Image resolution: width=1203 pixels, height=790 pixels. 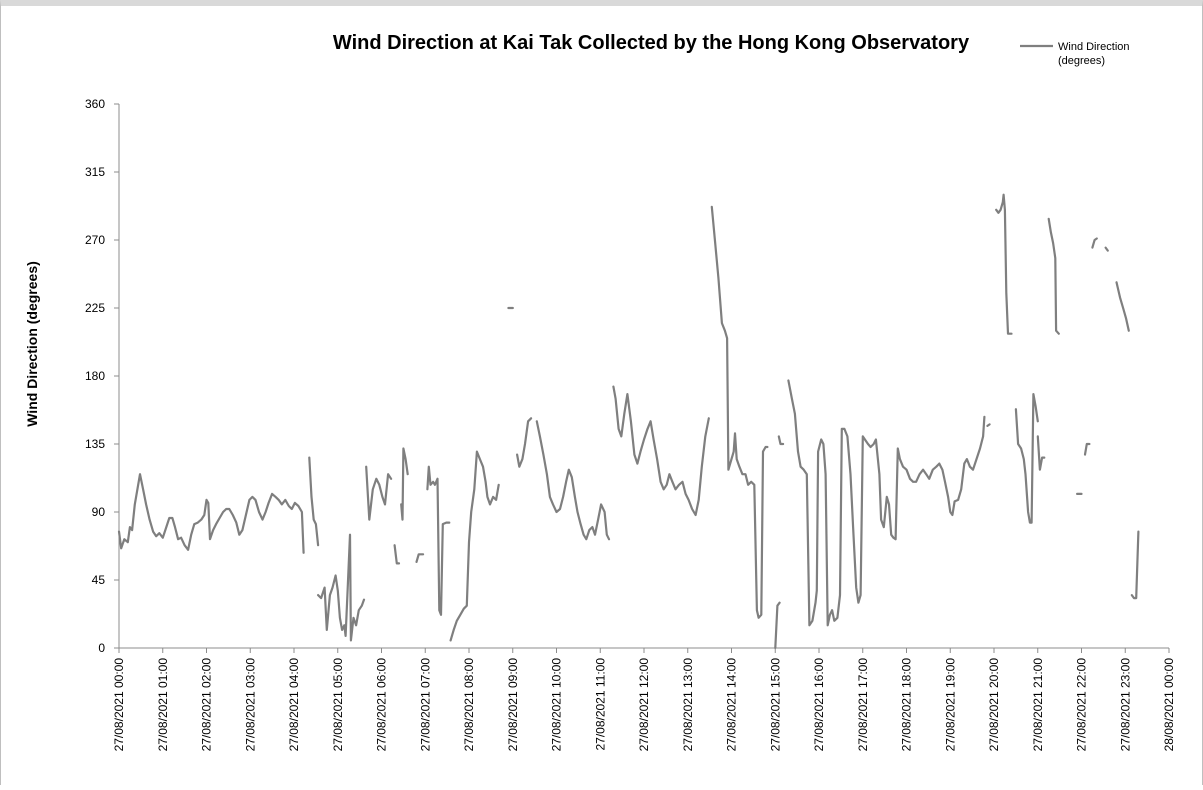 What do you see at coordinates (101, 648) in the screenshot?
I see `y-tick-label: 0` at bounding box center [101, 648].